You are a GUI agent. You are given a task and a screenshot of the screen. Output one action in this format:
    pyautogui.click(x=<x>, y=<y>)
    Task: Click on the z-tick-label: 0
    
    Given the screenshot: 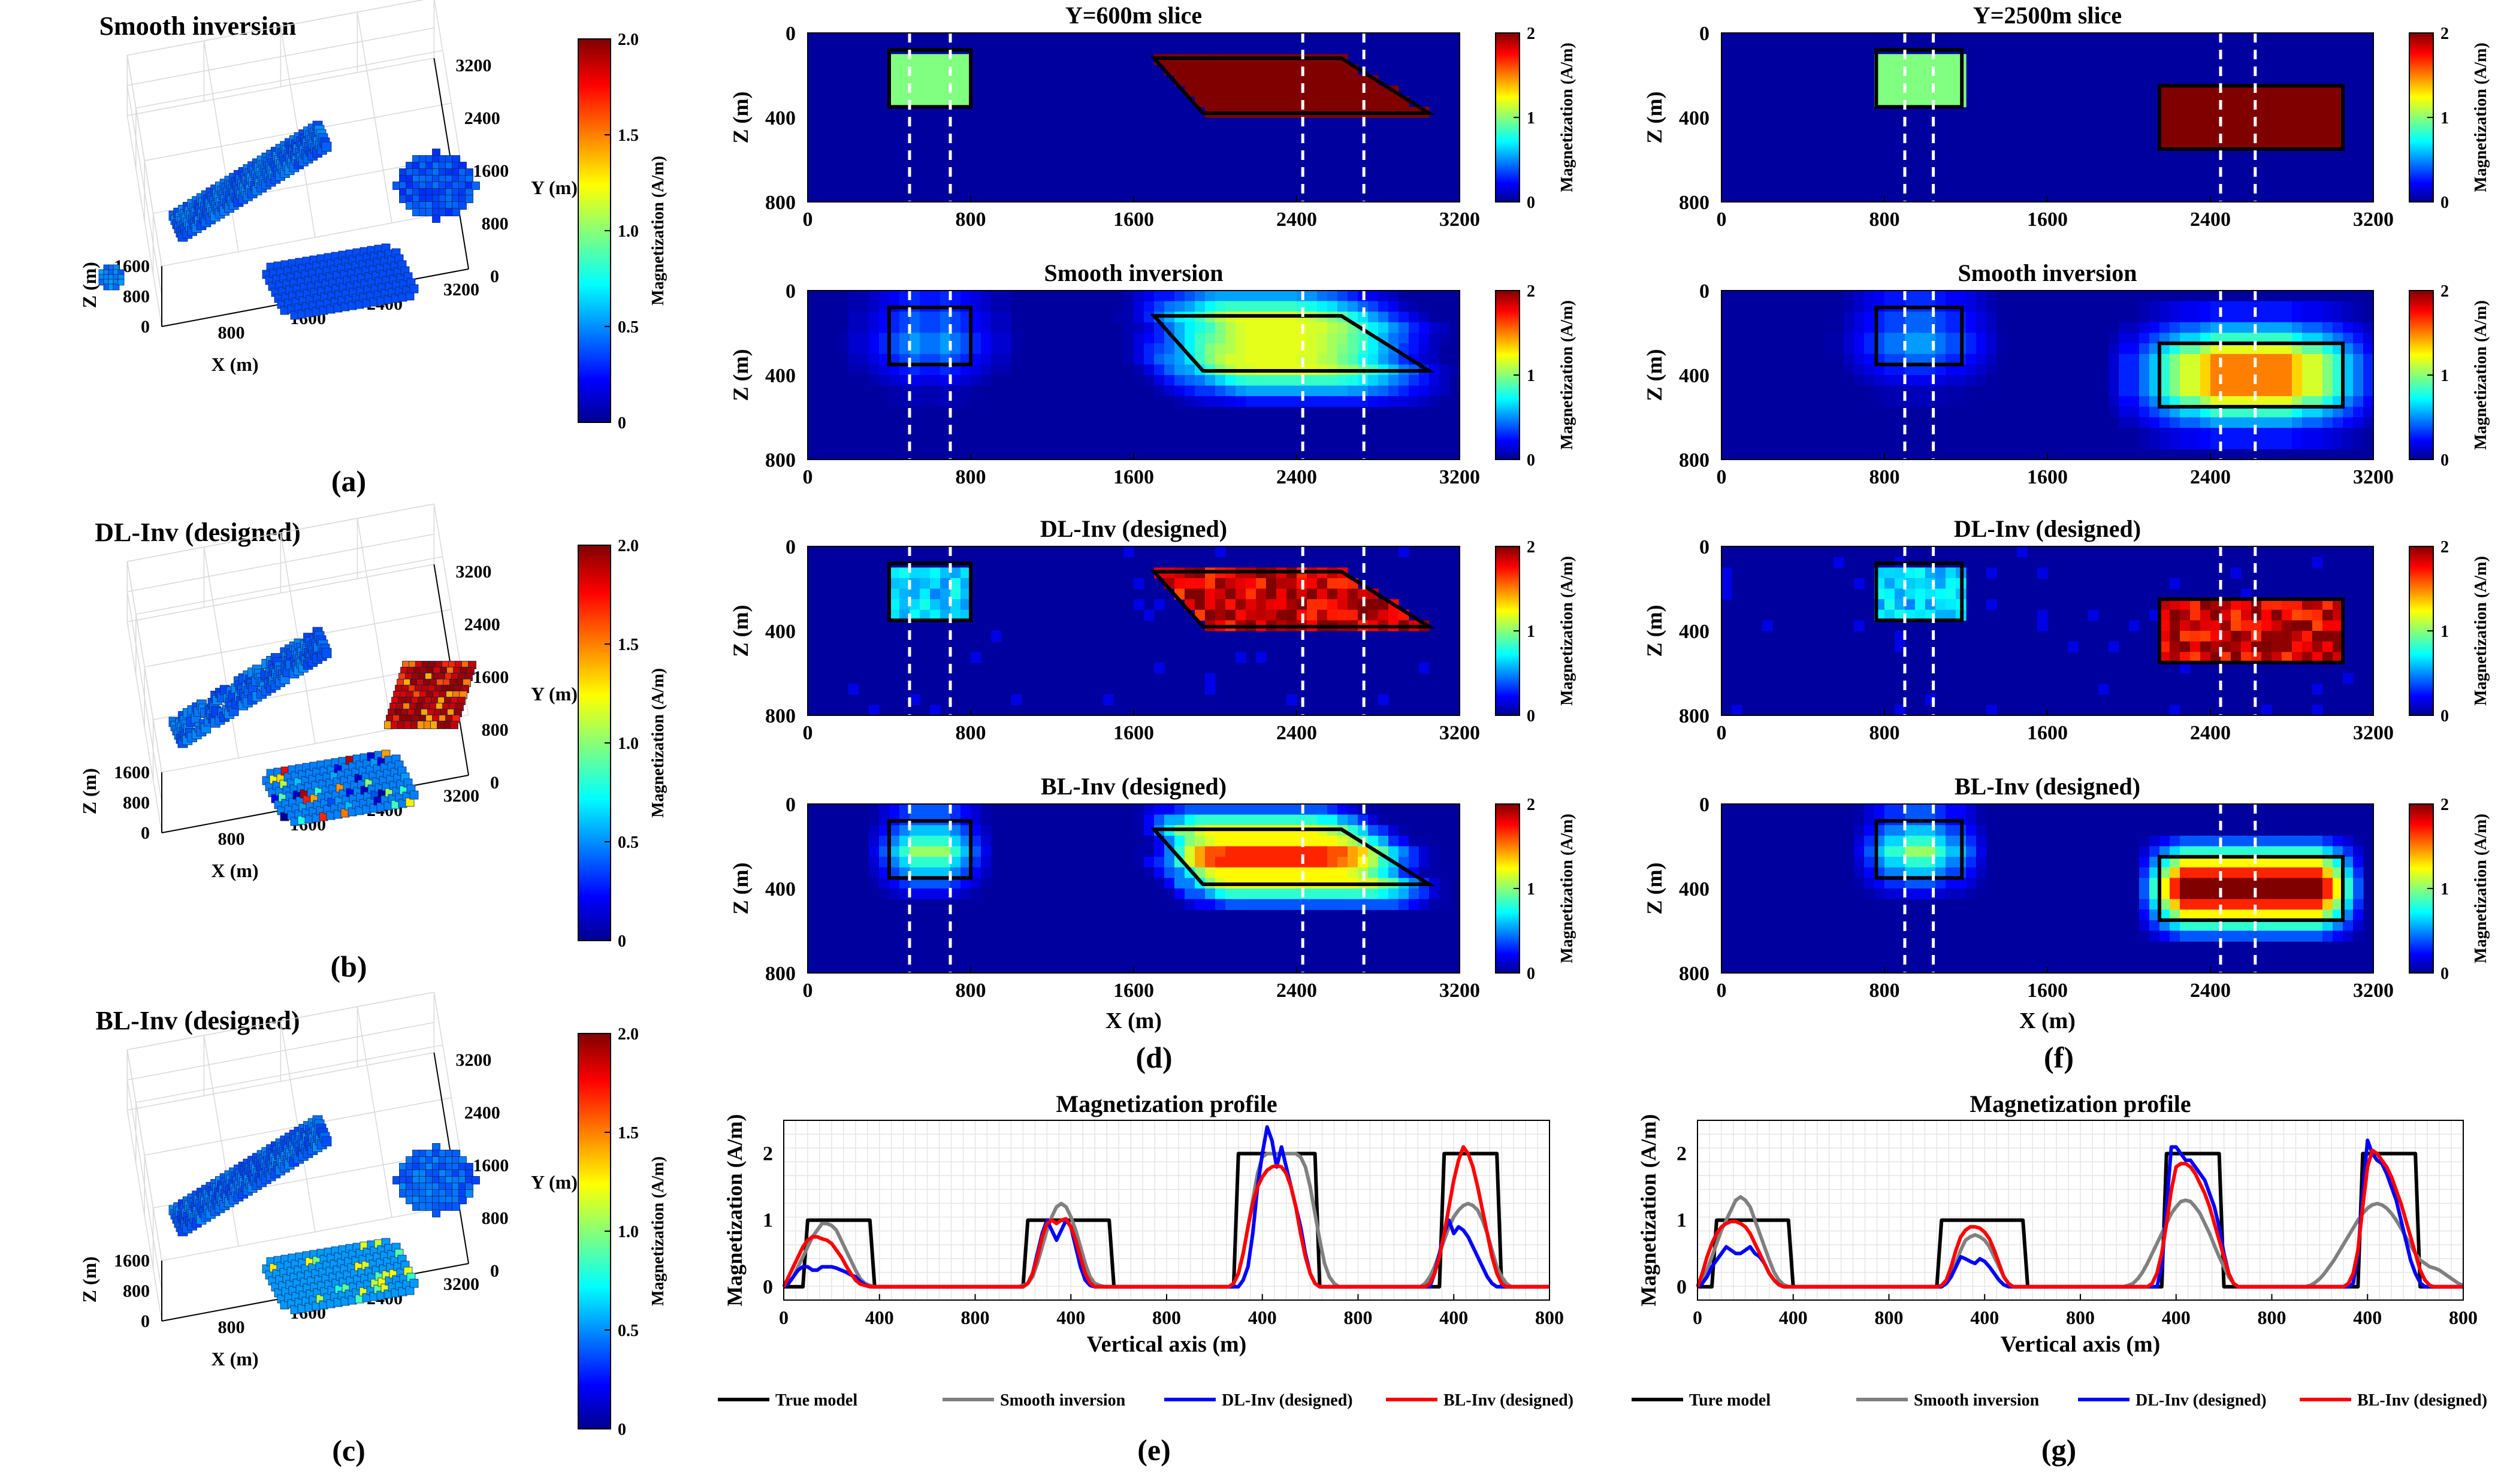 What is the action you would take?
    pyautogui.click(x=791, y=34)
    